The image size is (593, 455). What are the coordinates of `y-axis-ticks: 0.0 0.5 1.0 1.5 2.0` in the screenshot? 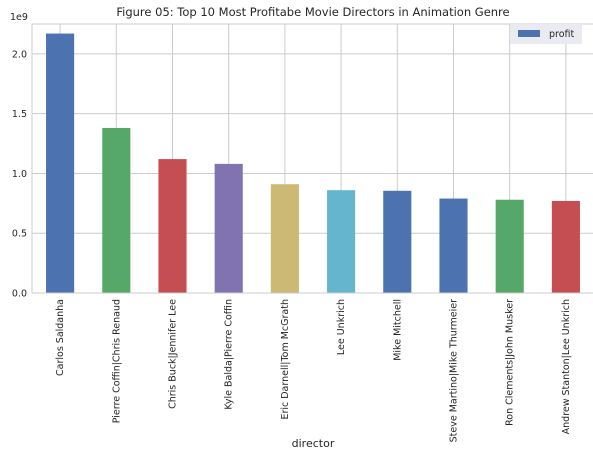 It's located at (19, 174).